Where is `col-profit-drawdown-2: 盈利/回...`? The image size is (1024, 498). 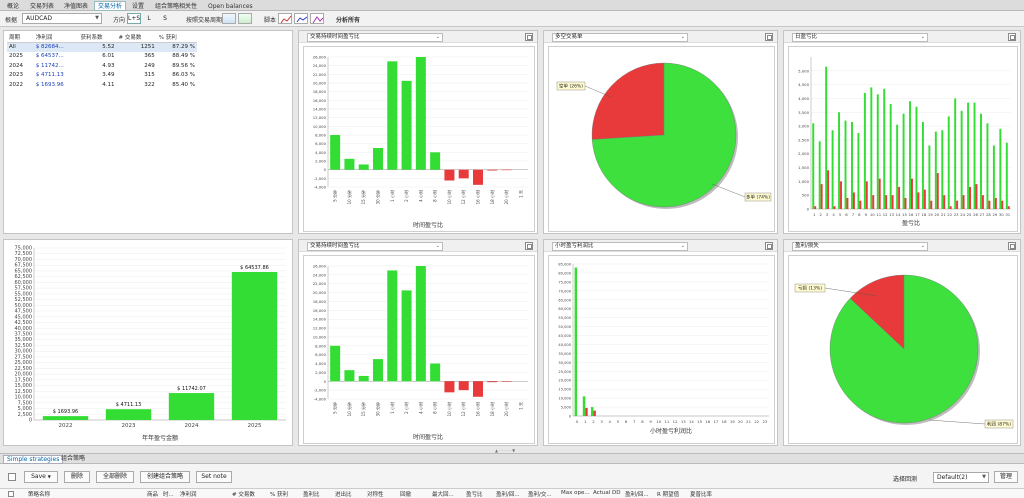 col-profit-drawdown-2: 盈利/回... is located at coordinates (637, 495).